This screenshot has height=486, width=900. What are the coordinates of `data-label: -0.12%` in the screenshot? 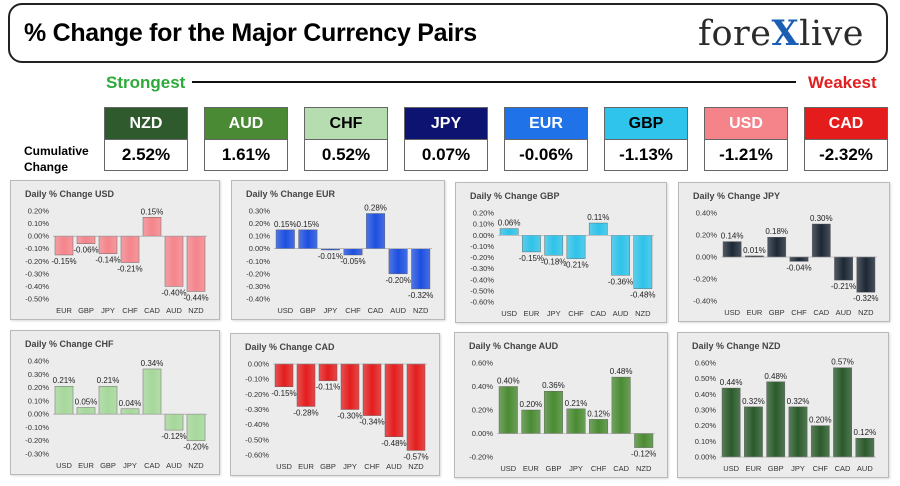 It's located at (643, 454).